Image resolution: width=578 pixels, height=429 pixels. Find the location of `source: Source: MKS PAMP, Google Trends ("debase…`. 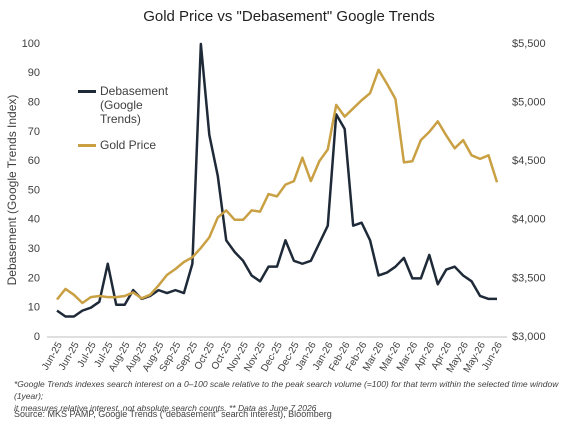

source: Source: MKS PAMP, Google Trends ("debase… is located at coordinates (173, 414).